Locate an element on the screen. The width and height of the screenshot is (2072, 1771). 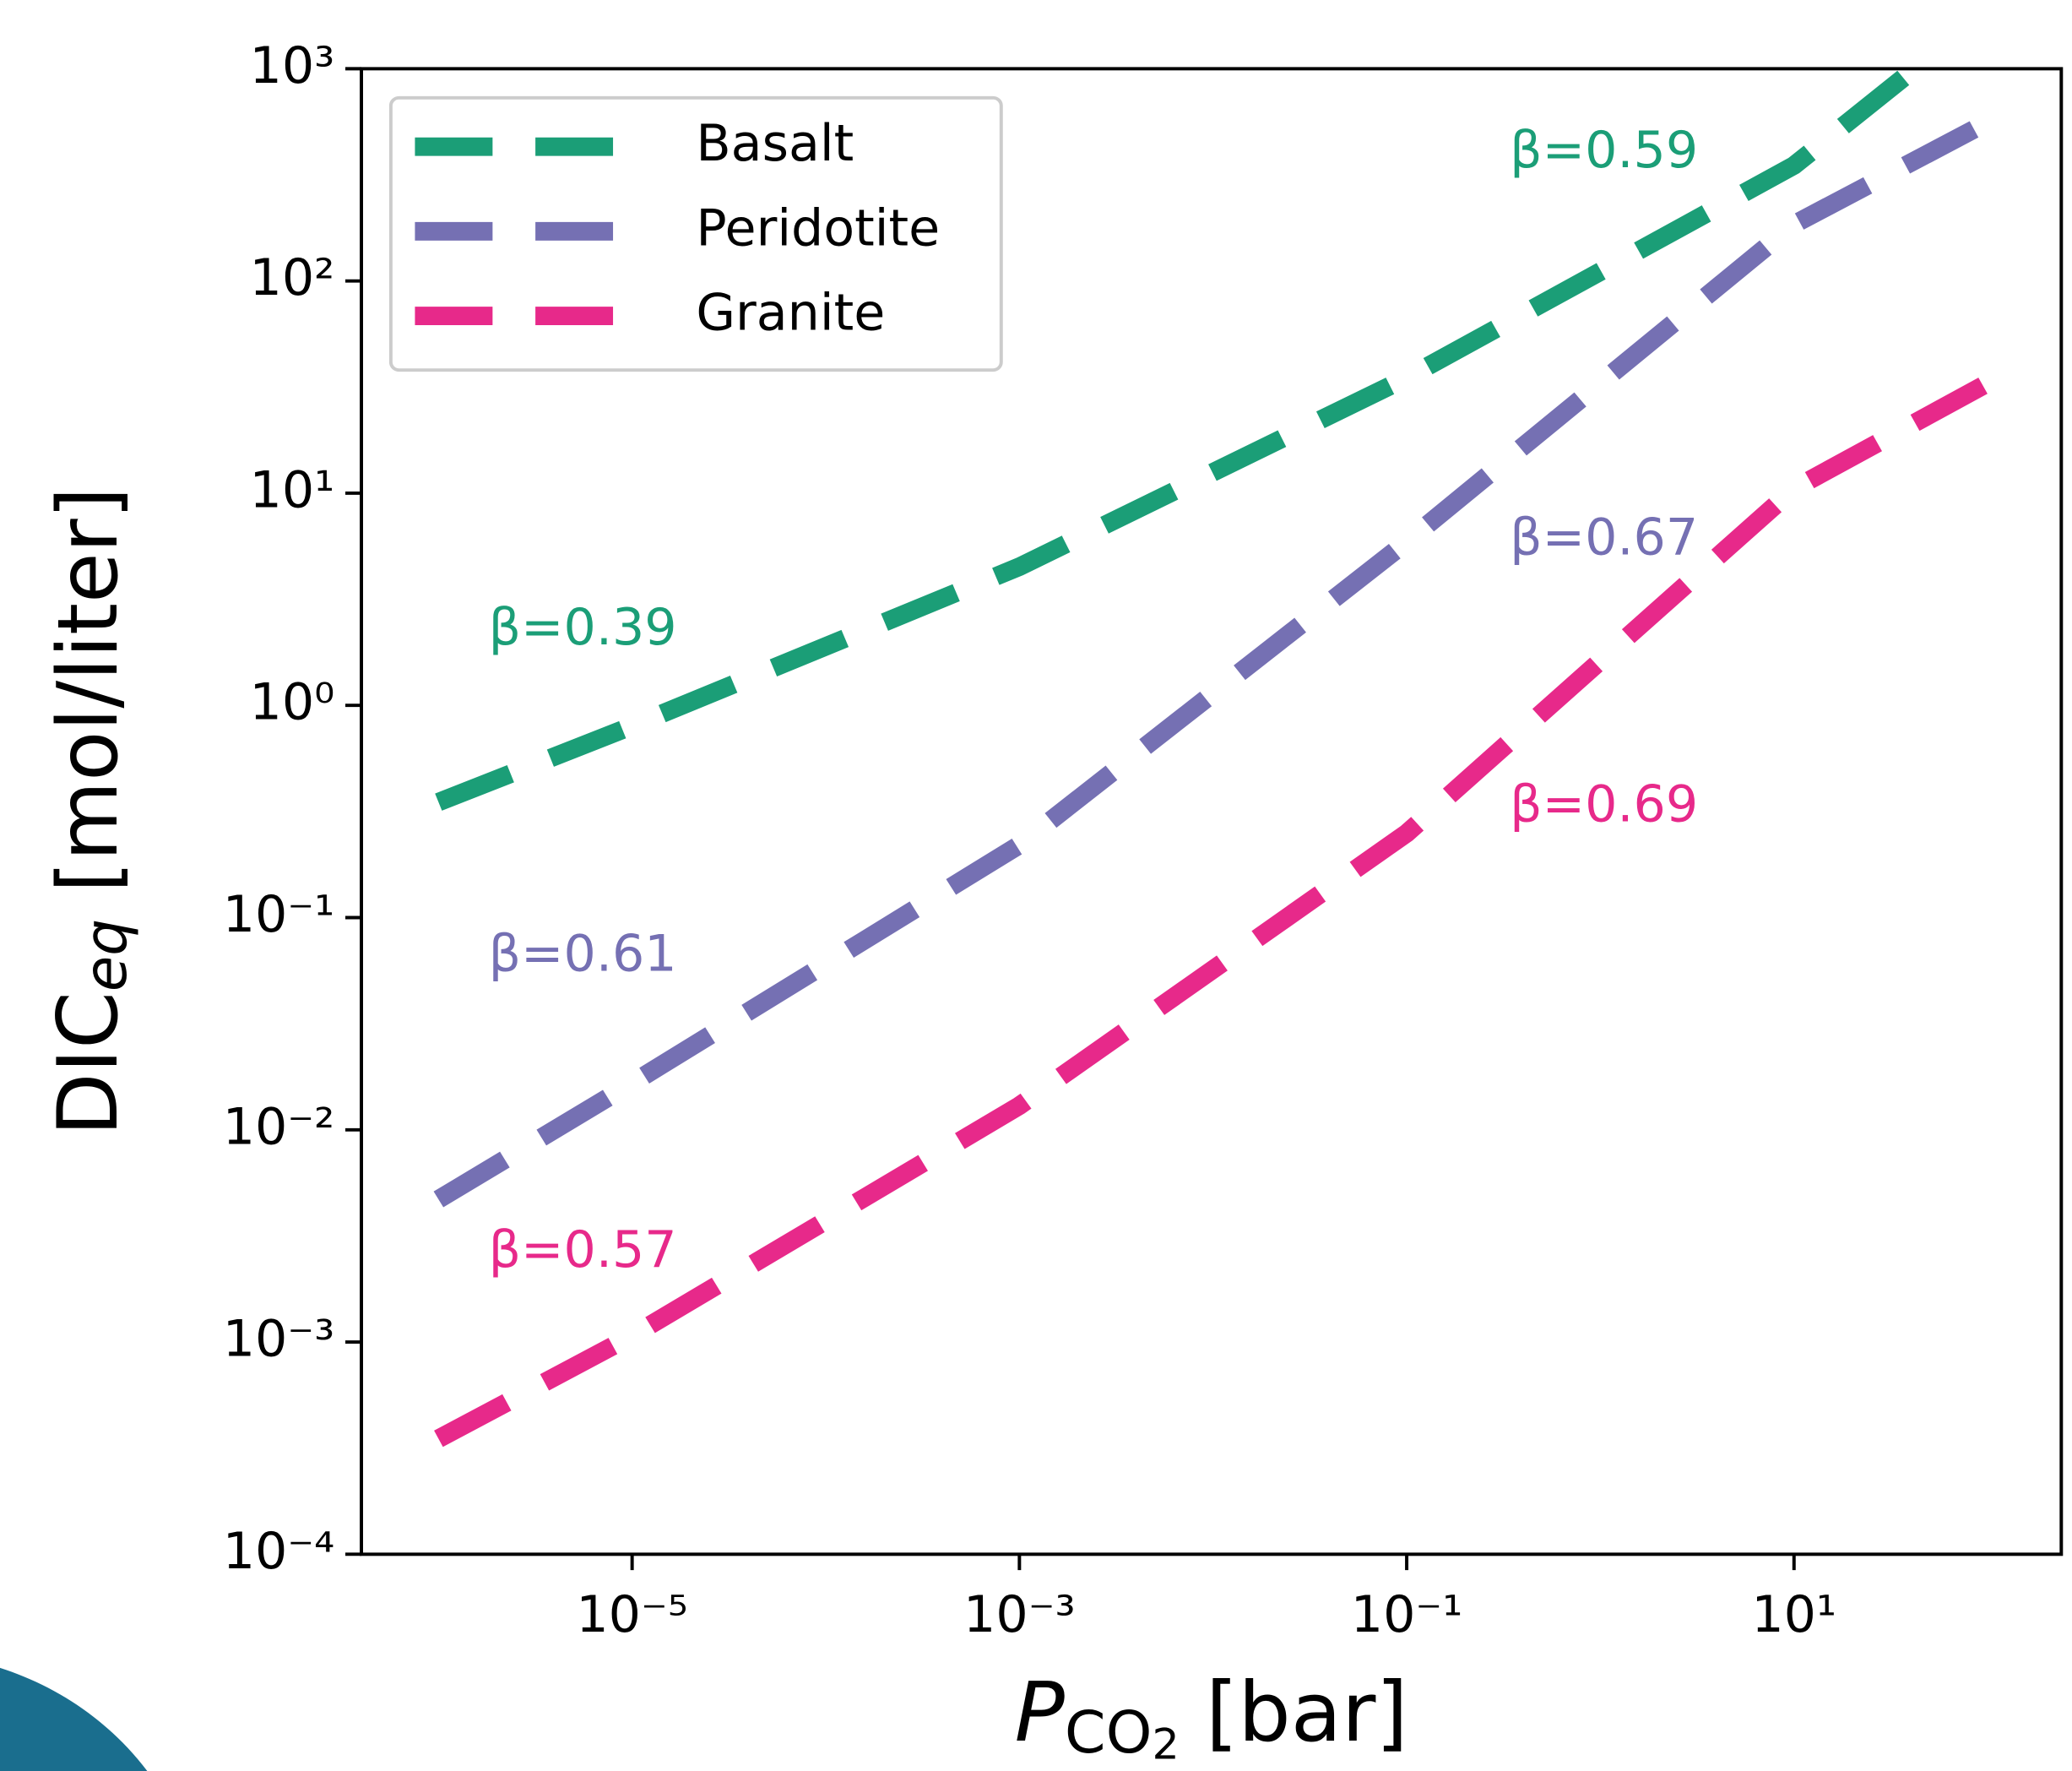
x-label-main: P is located at coordinates (1040, 1713).